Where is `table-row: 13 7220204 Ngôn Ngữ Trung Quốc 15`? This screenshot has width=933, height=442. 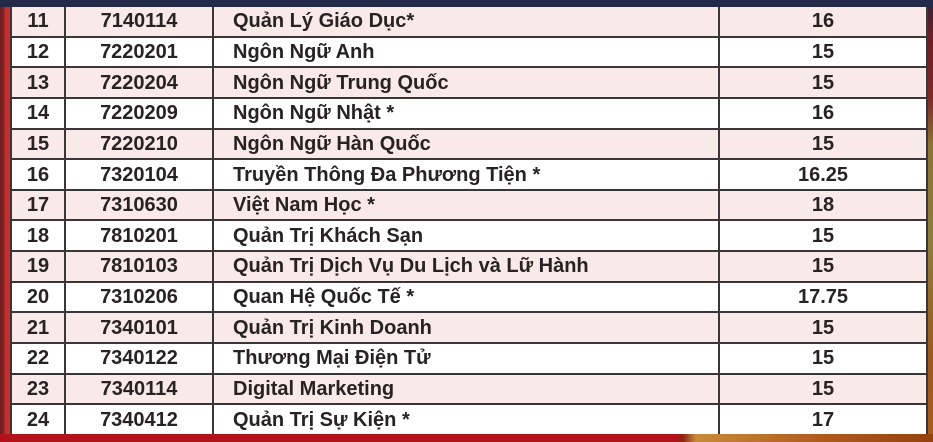
table-row: 13 7220204 Ngôn Ngữ Trung Quốc 15 is located at coordinates (469, 83).